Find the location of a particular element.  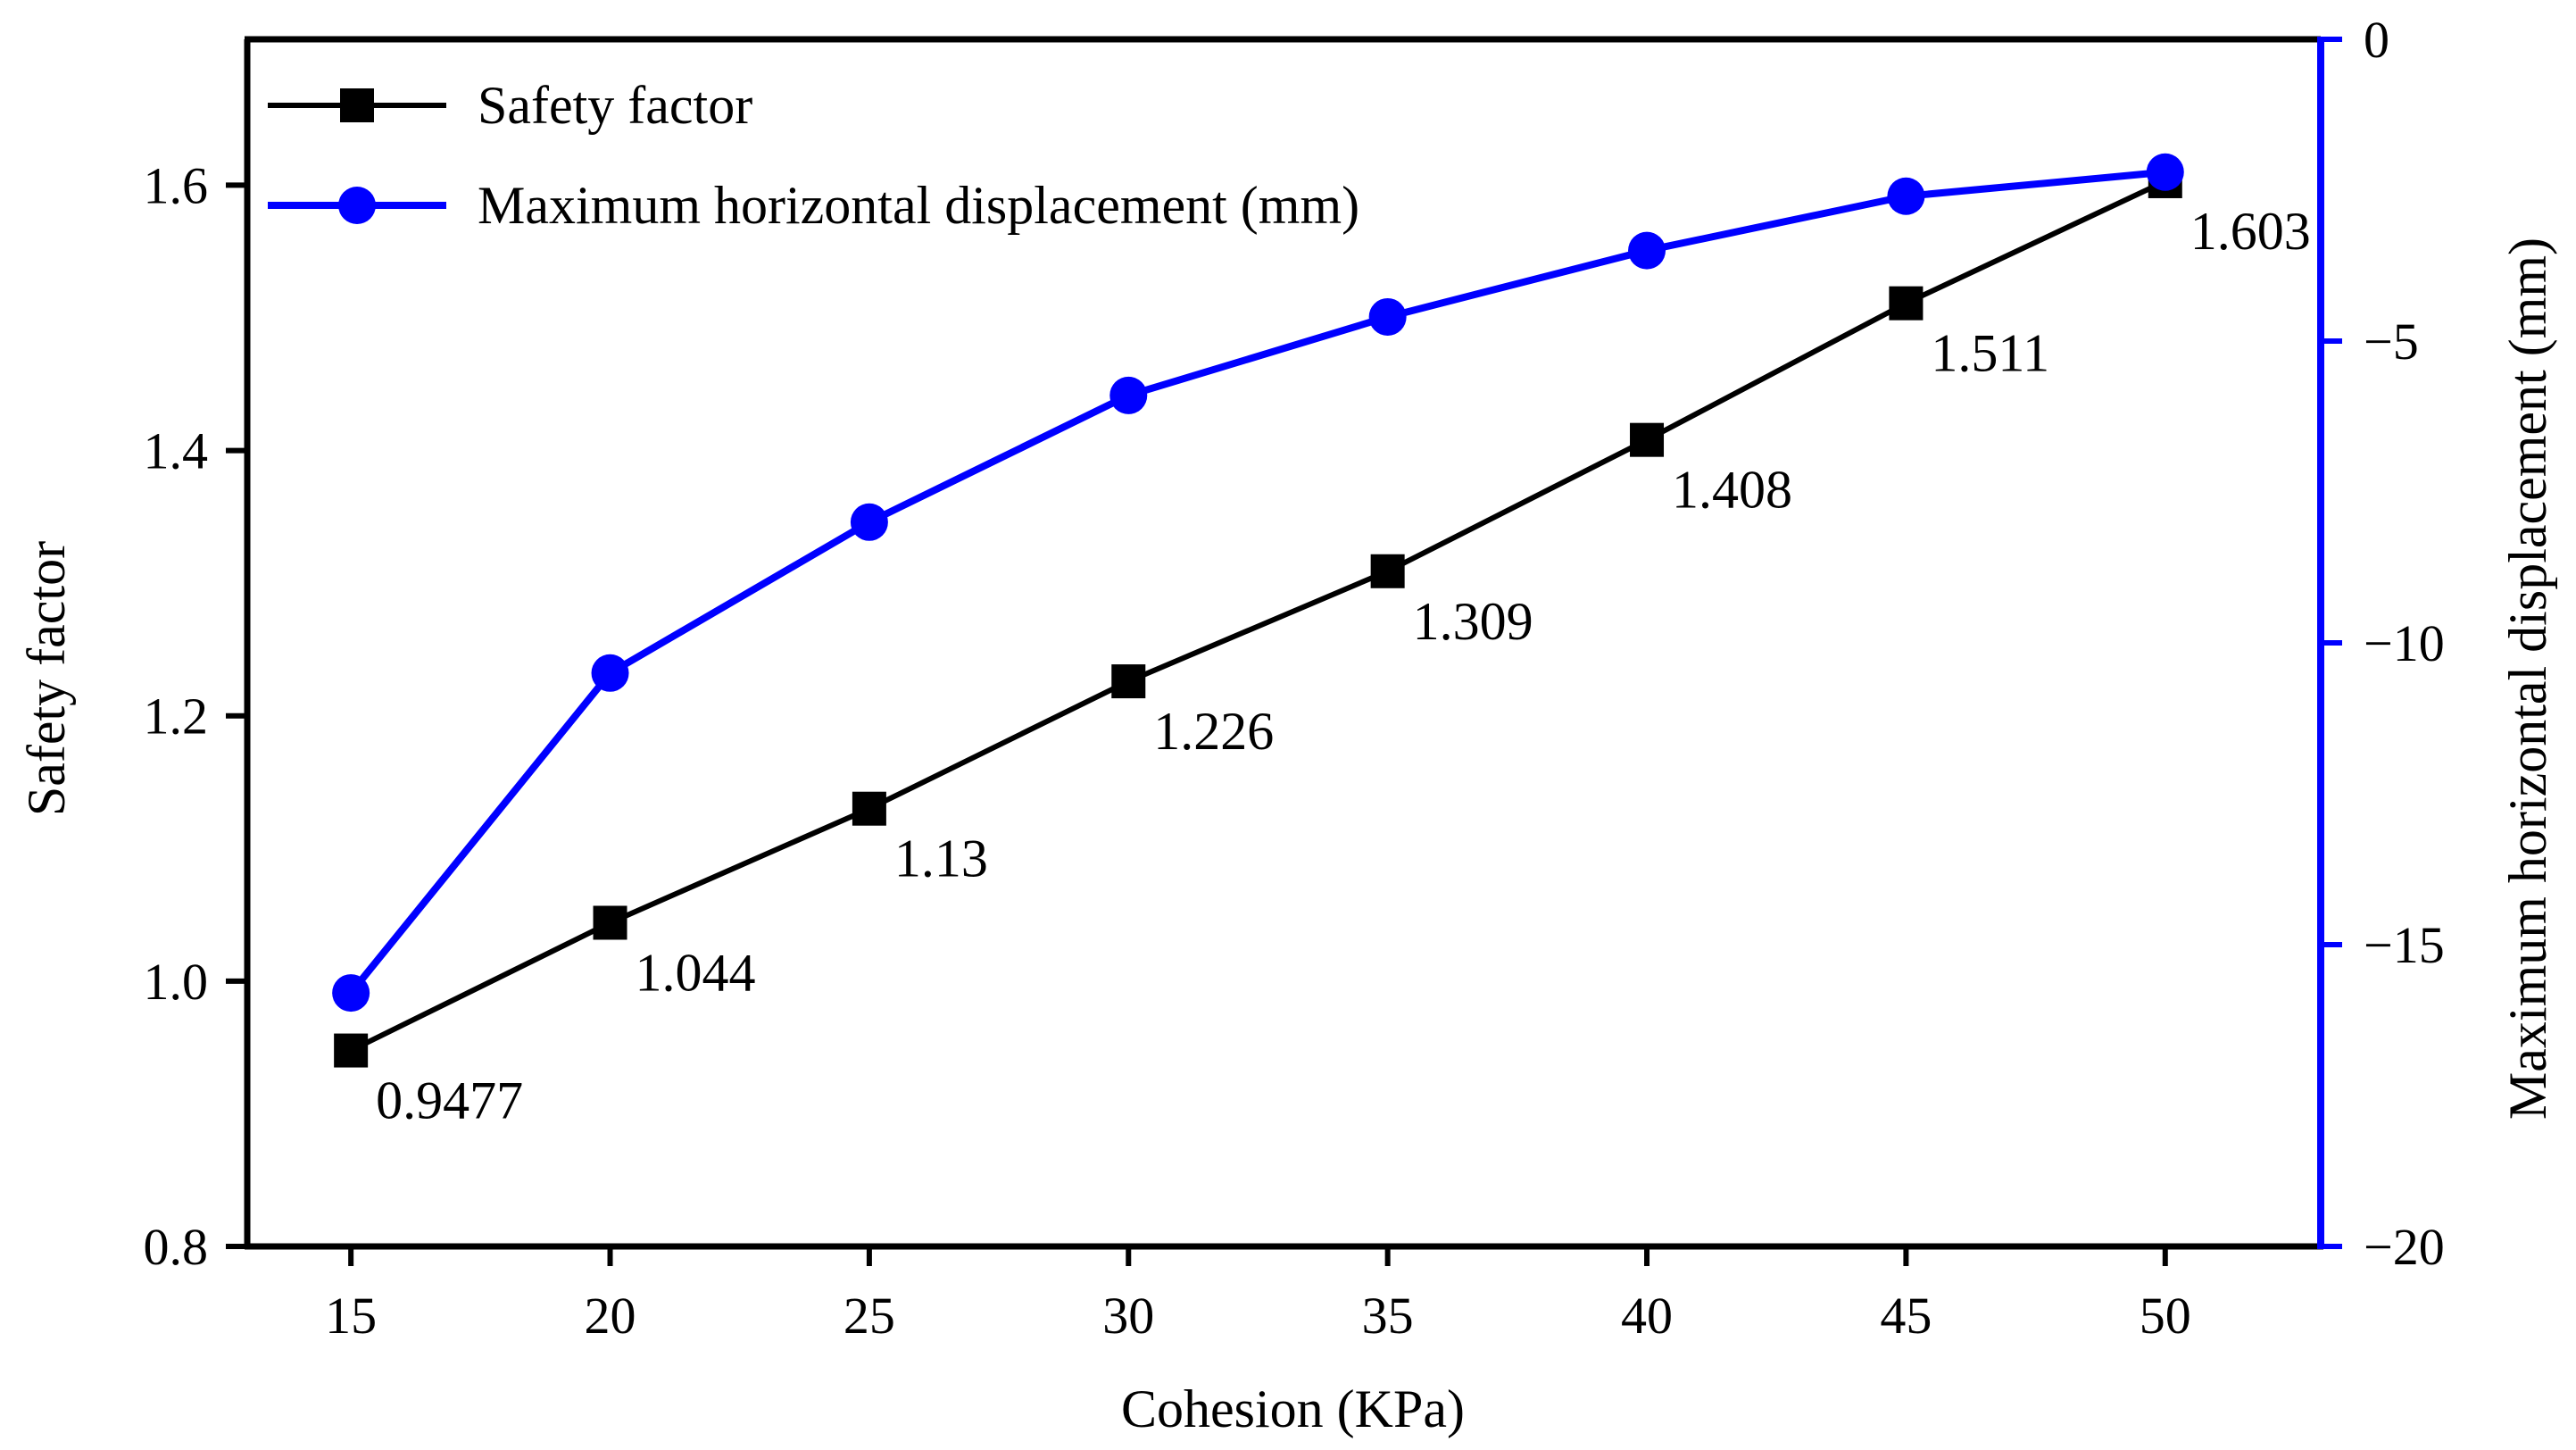

safety-factor-data-label: 1.13 is located at coordinates (941, 859).